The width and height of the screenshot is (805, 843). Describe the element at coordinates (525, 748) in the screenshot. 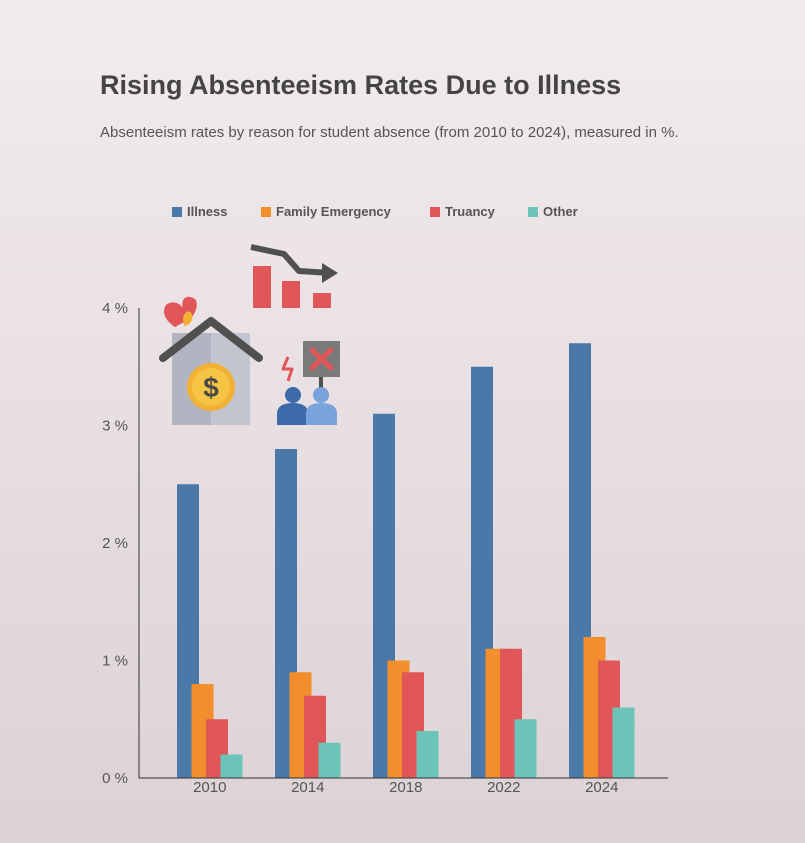

I see `bar-other-2022` at that location.